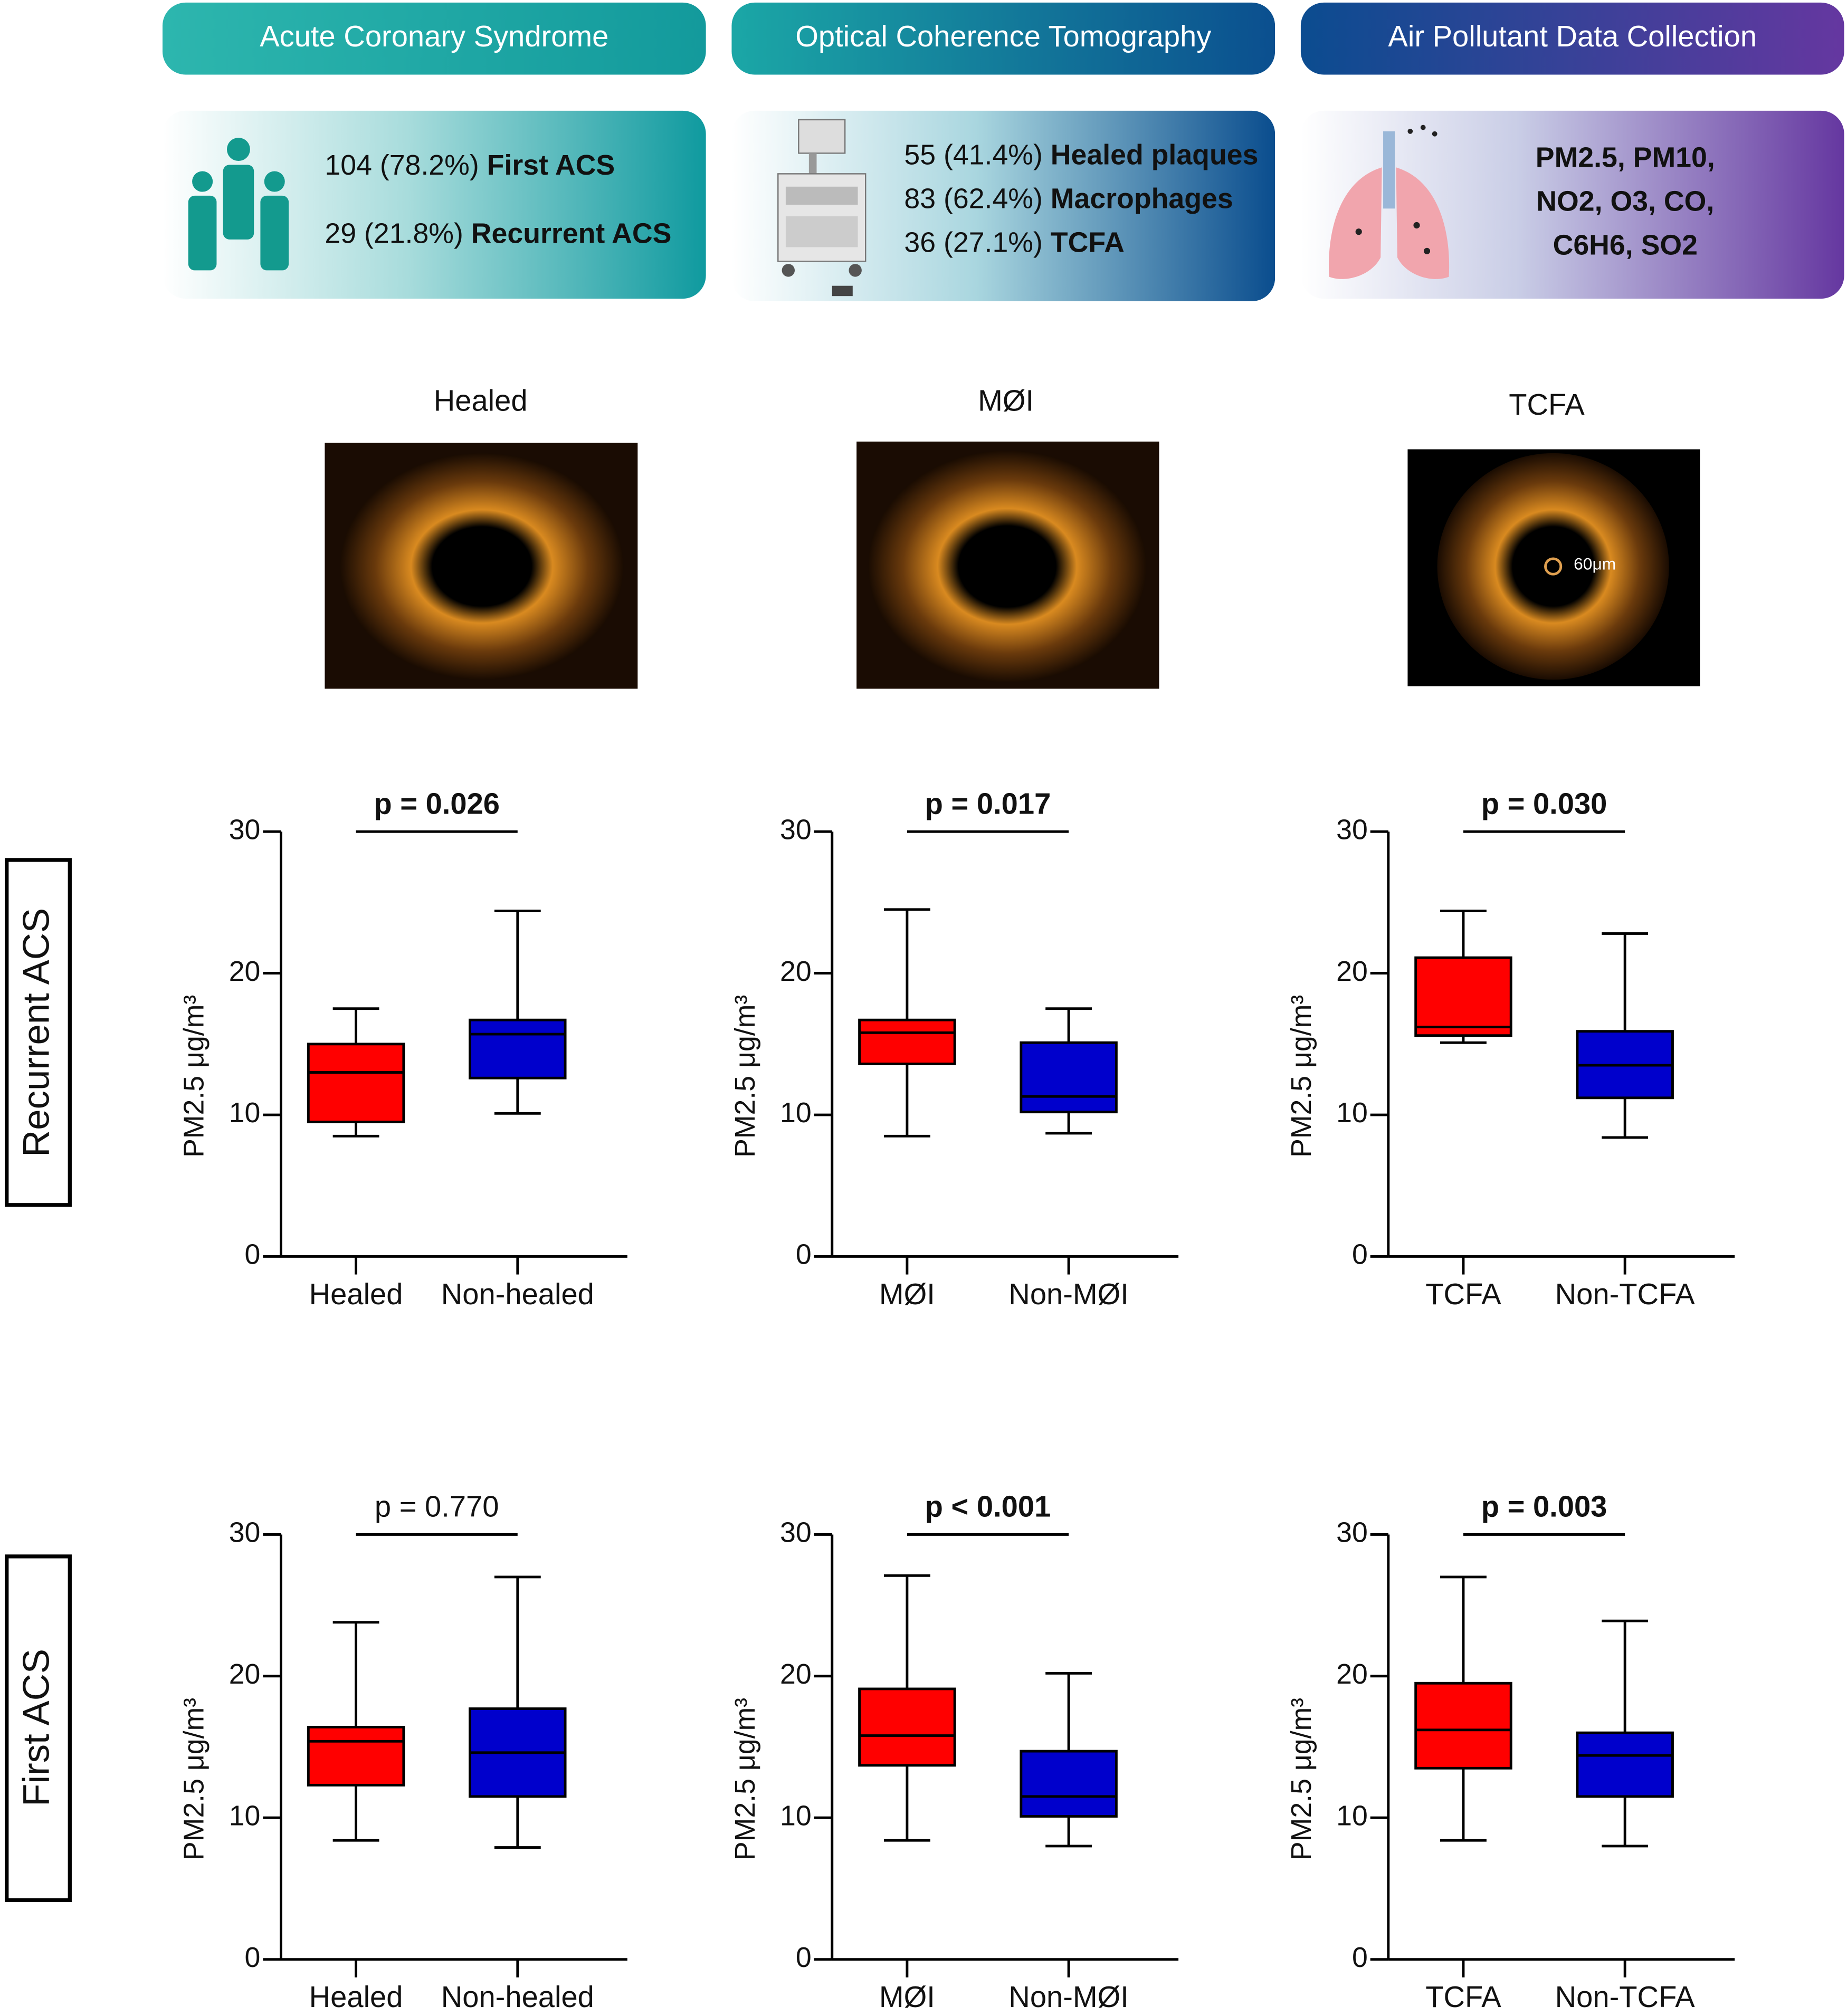  I want to click on panel-line: PM2.5, PM10,, so click(1625, 158).